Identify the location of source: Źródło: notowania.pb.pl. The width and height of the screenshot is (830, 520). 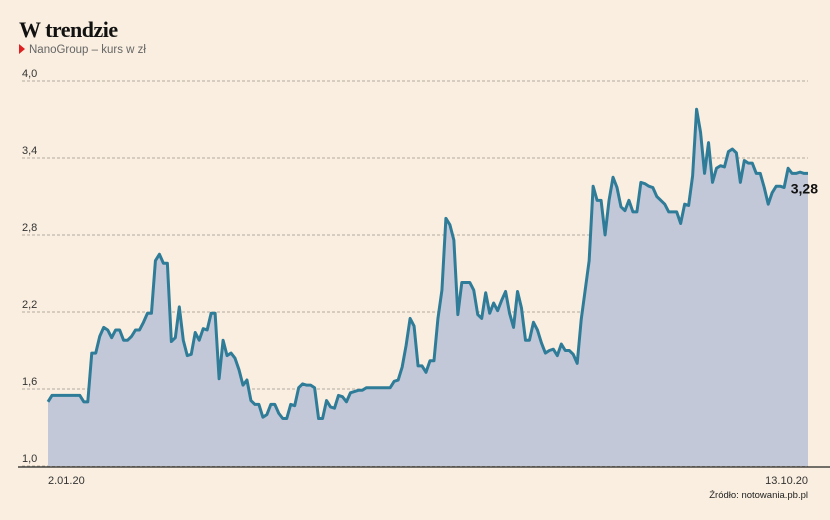
(758, 495).